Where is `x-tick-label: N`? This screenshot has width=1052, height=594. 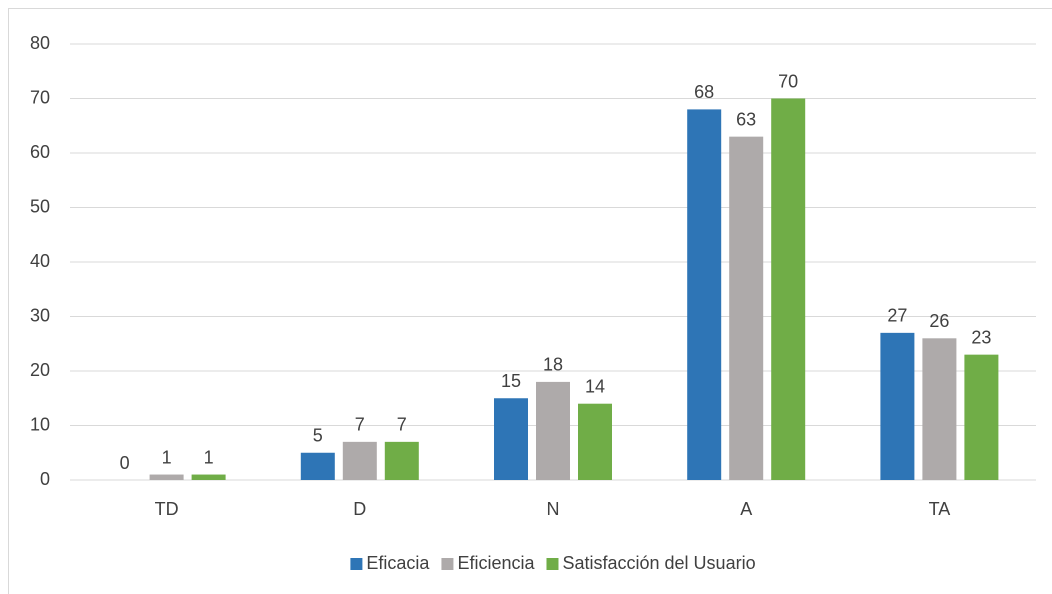
x-tick-label: N is located at coordinates (553, 509).